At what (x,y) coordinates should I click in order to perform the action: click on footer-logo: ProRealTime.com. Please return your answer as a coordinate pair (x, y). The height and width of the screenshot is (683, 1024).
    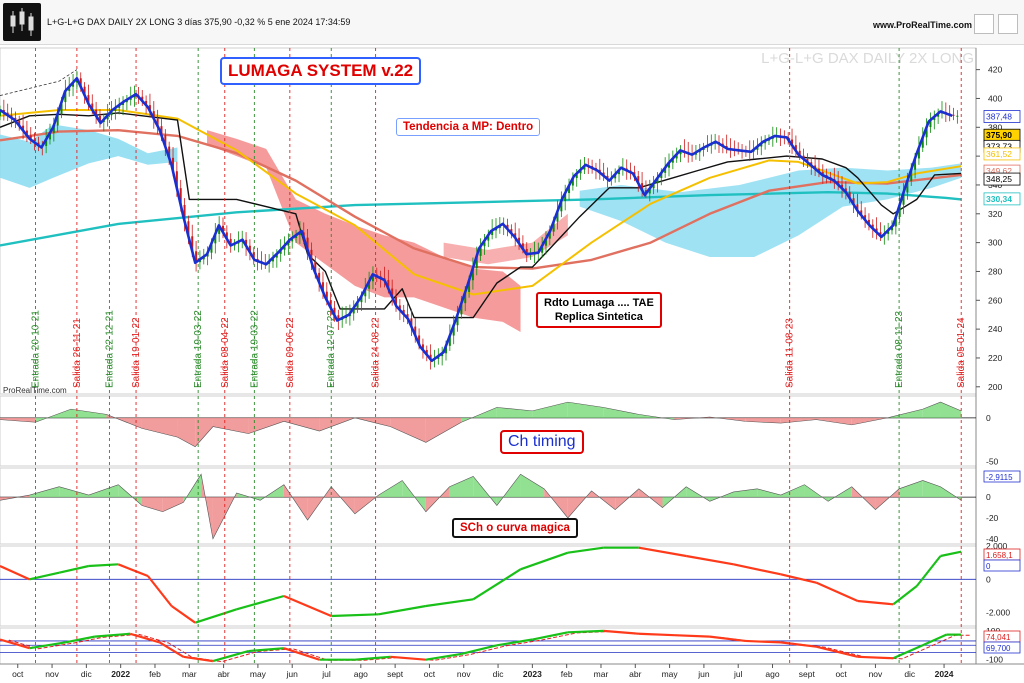
    Looking at the image, I should click on (35, 390).